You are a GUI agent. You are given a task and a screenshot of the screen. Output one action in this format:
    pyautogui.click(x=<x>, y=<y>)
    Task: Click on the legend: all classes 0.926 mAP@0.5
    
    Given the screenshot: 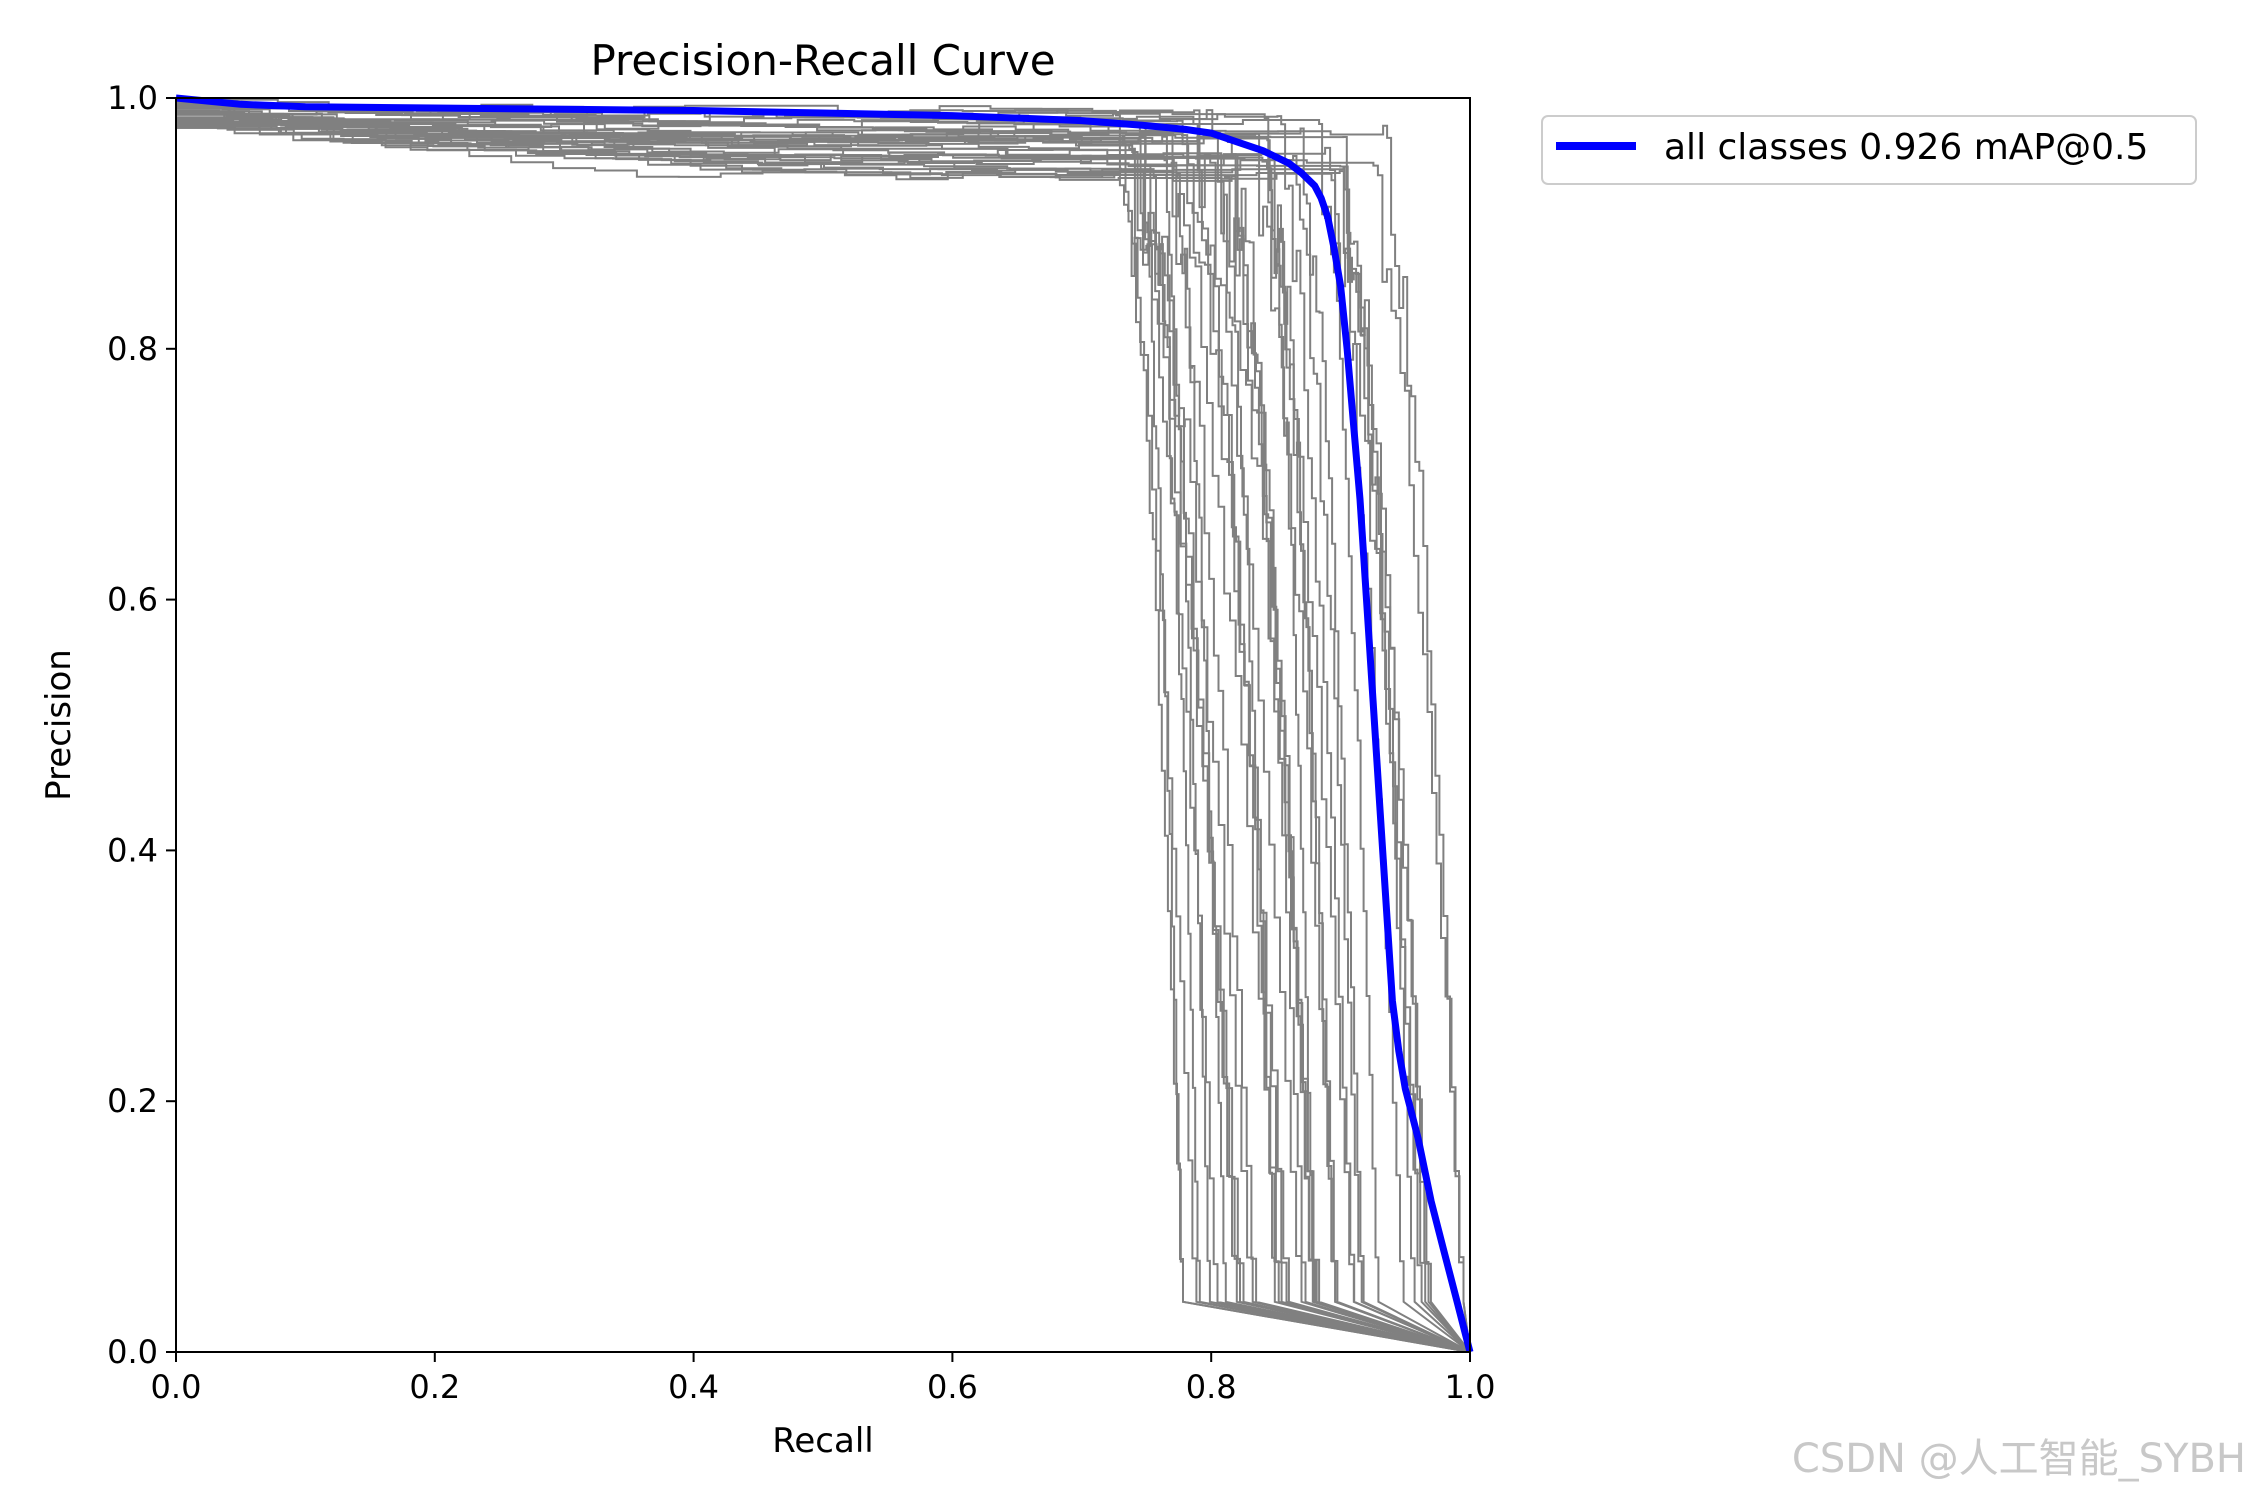 What is the action you would take?
    pyautogui.click(x=1869, y=150)
    